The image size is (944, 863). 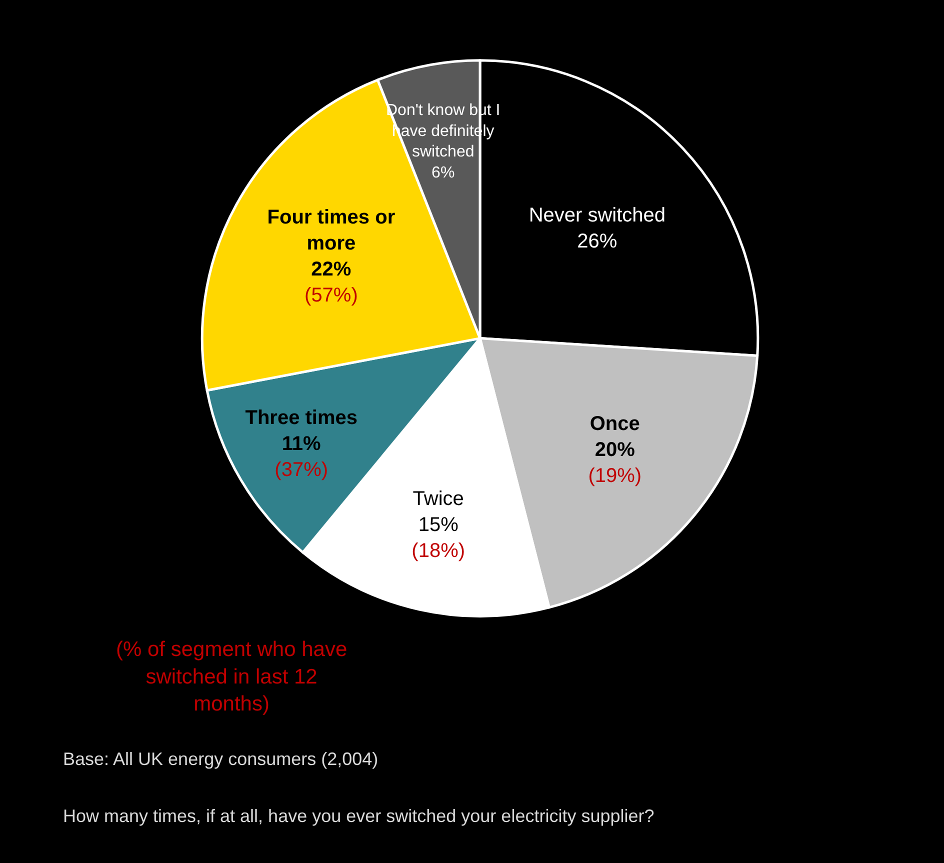 I want to click on data-label: 15%, so click(x=438, y=525).